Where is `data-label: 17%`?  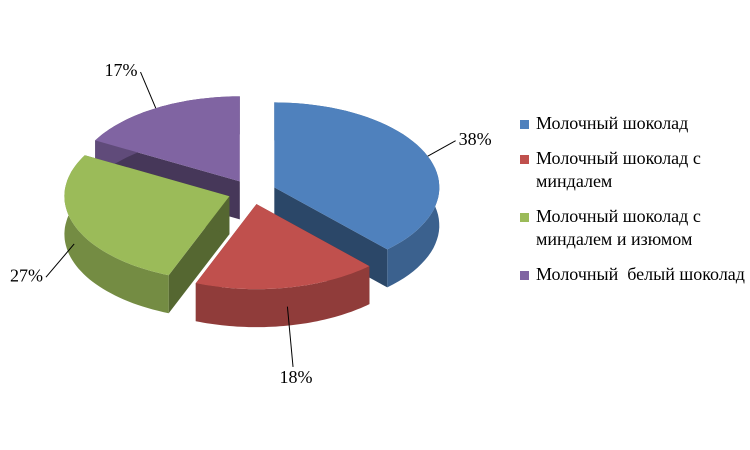
data-label: 17% is located at coordinates (121, 70).